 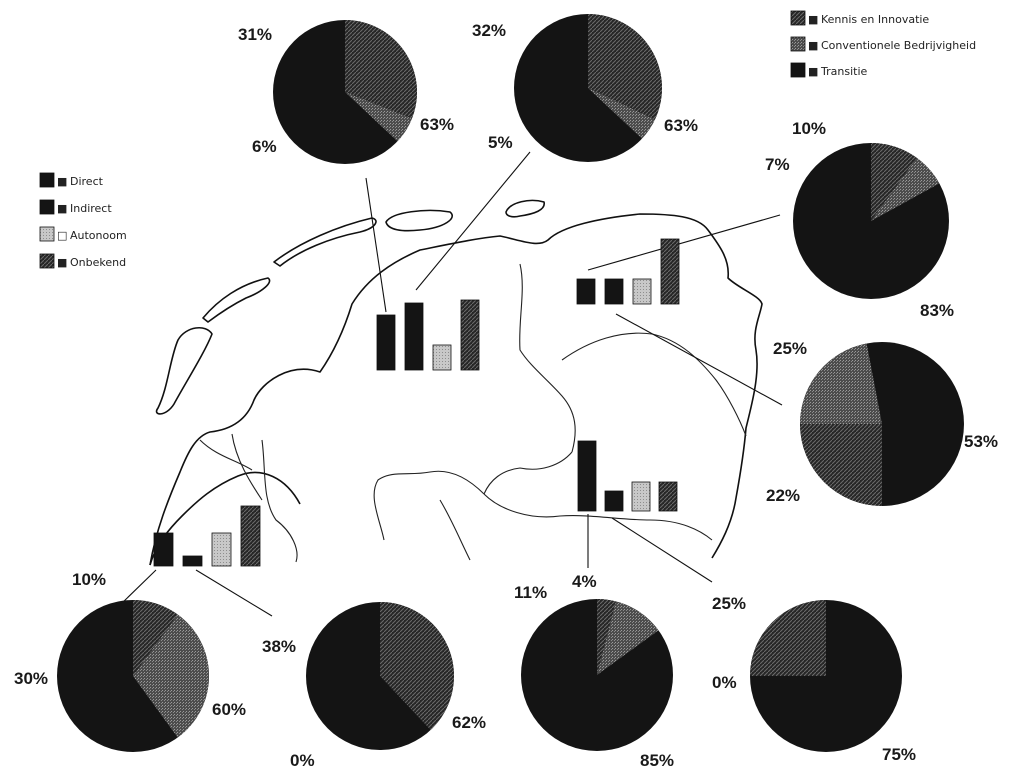 What do you see at coordinates (386, 342) in the screenshot?
I see `bar-friesland-direct` at bounding box center [386, 342].